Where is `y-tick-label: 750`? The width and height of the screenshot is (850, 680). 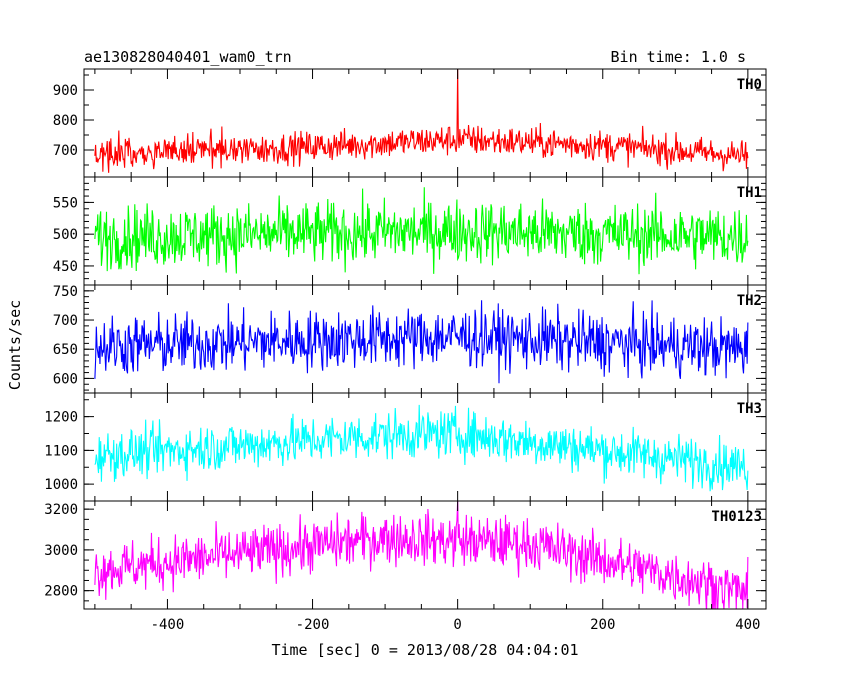
y-tick-label: 750 is located at coordinates (65, 292).